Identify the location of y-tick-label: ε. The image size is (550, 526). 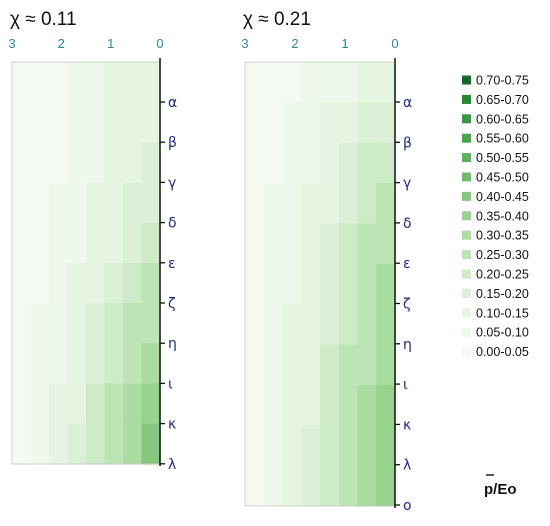
(172, 264).